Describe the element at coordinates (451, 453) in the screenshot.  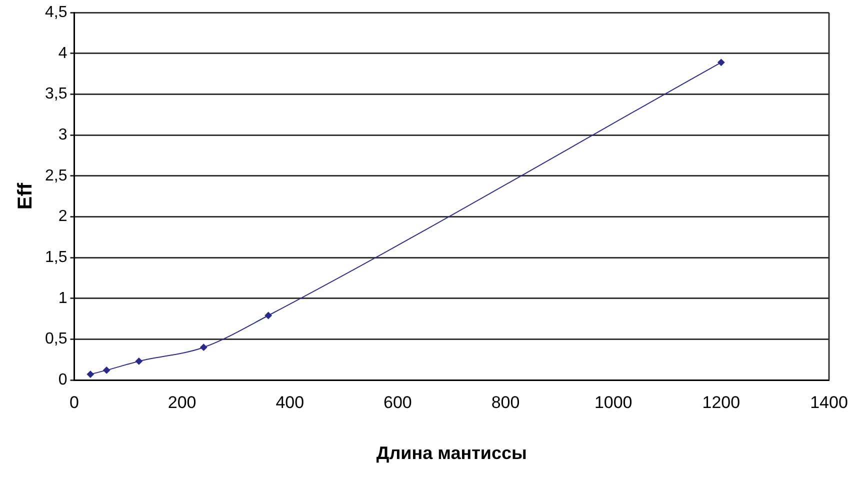
I see `x-axis-title: Длина мантиссы` at that location.